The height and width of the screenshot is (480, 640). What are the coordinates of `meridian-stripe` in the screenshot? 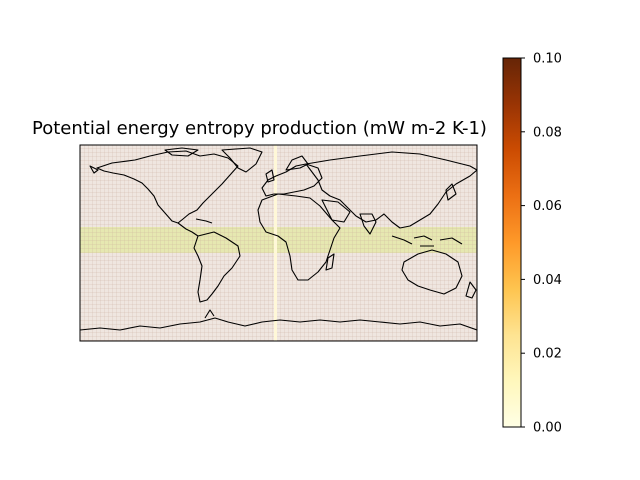 It's located at (275, 243).